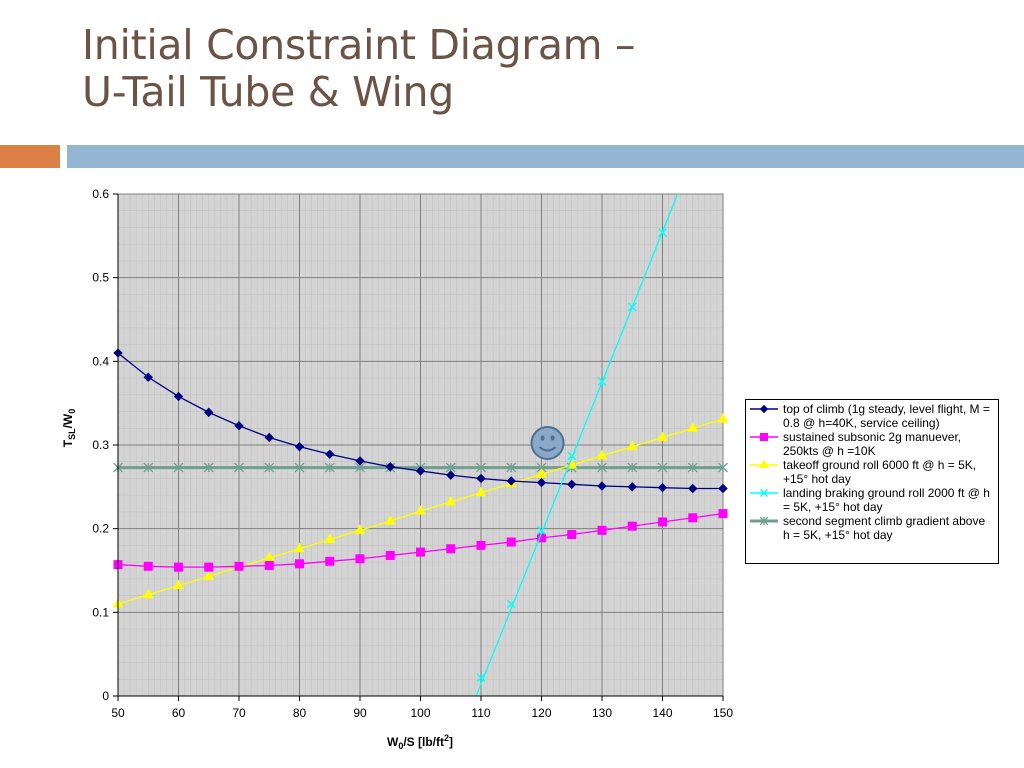  I want to click on smiley-face, so click(547, 443).